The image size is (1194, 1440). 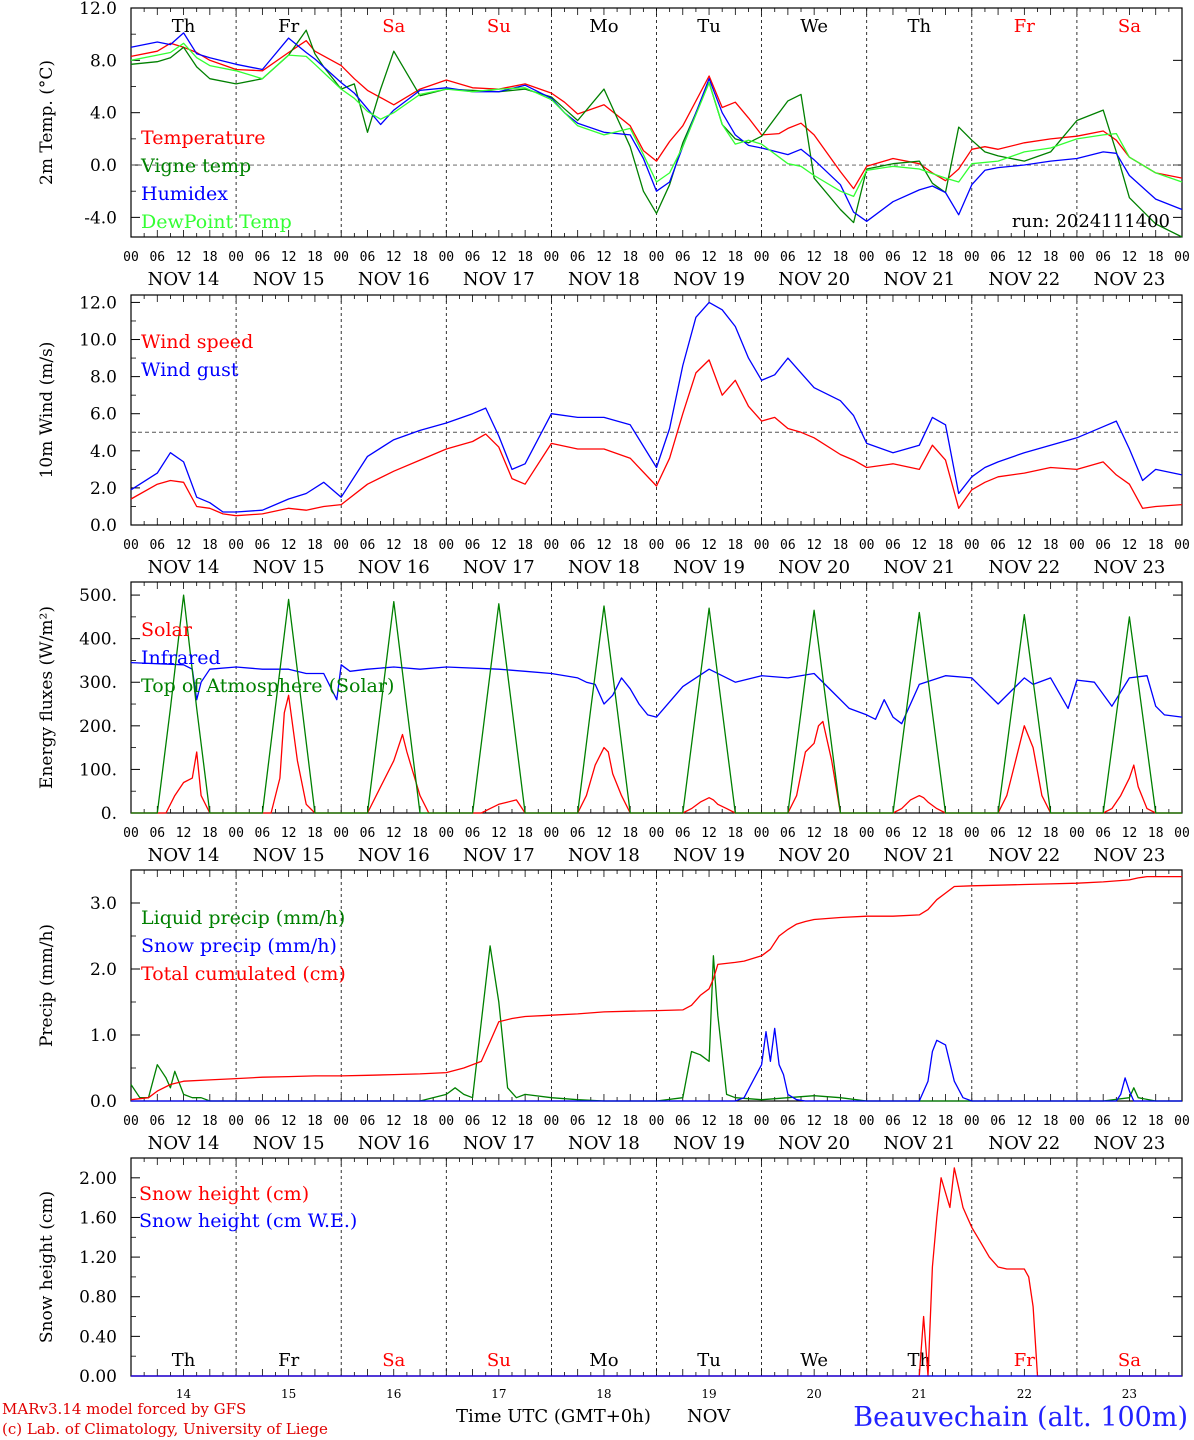 What do you see at coordinates (499, 1143) in the screenshot?
I see `precip-date-label: NOV 17` at bounding box center [499, 1143].